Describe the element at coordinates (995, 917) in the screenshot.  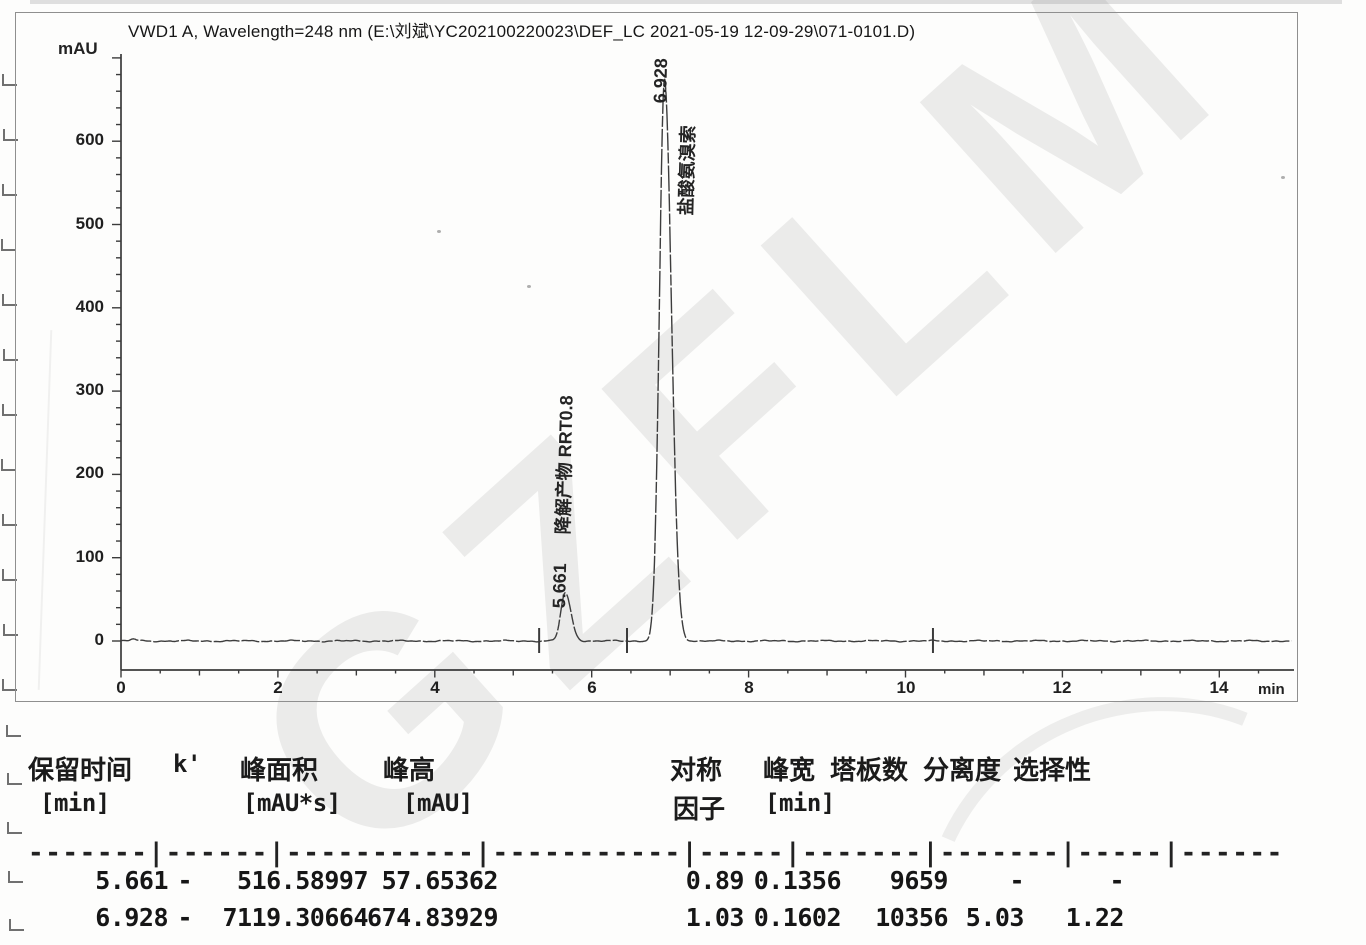
I see `table-cell: 5.03` at that location.